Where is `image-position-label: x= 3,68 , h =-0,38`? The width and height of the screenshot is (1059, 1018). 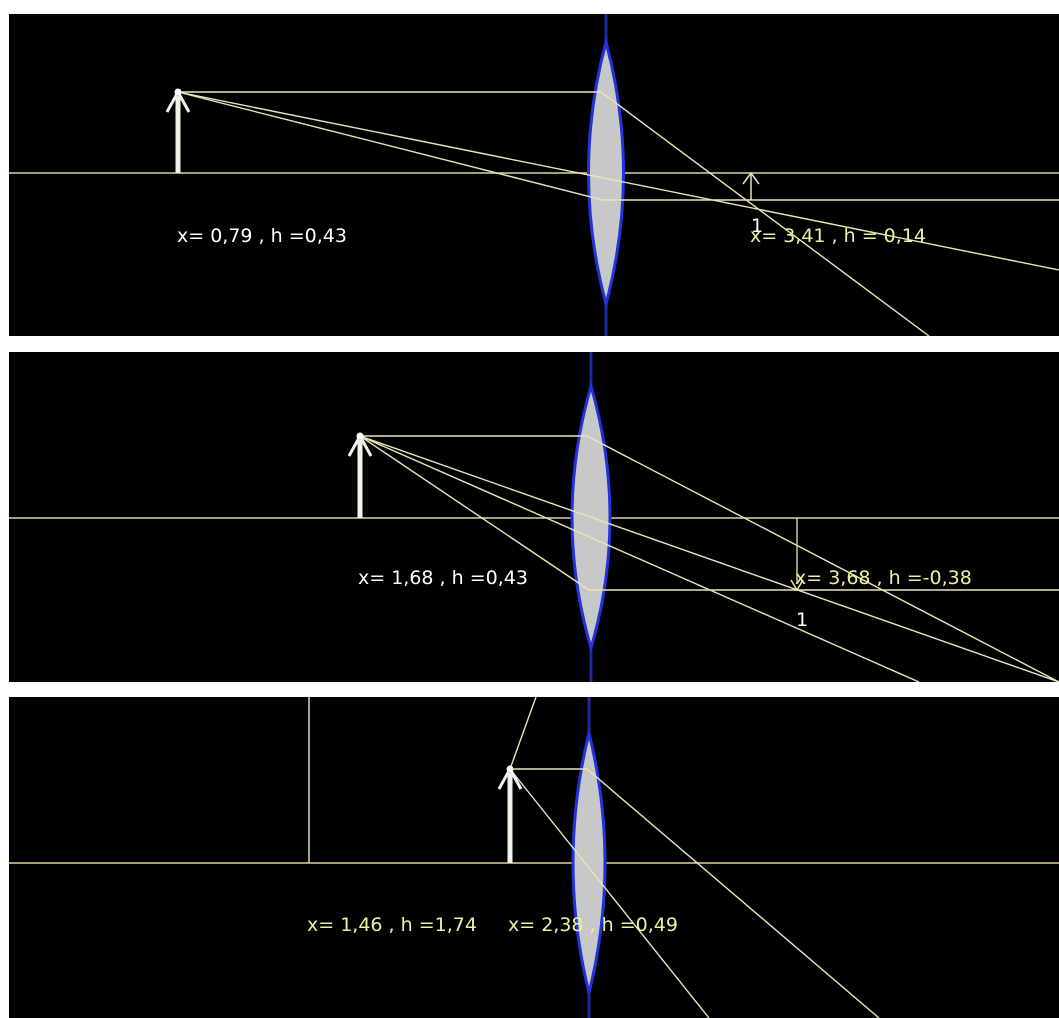
image-position-label: x= 3,68 , h =-0,38 is located at coordinates (883, 578).